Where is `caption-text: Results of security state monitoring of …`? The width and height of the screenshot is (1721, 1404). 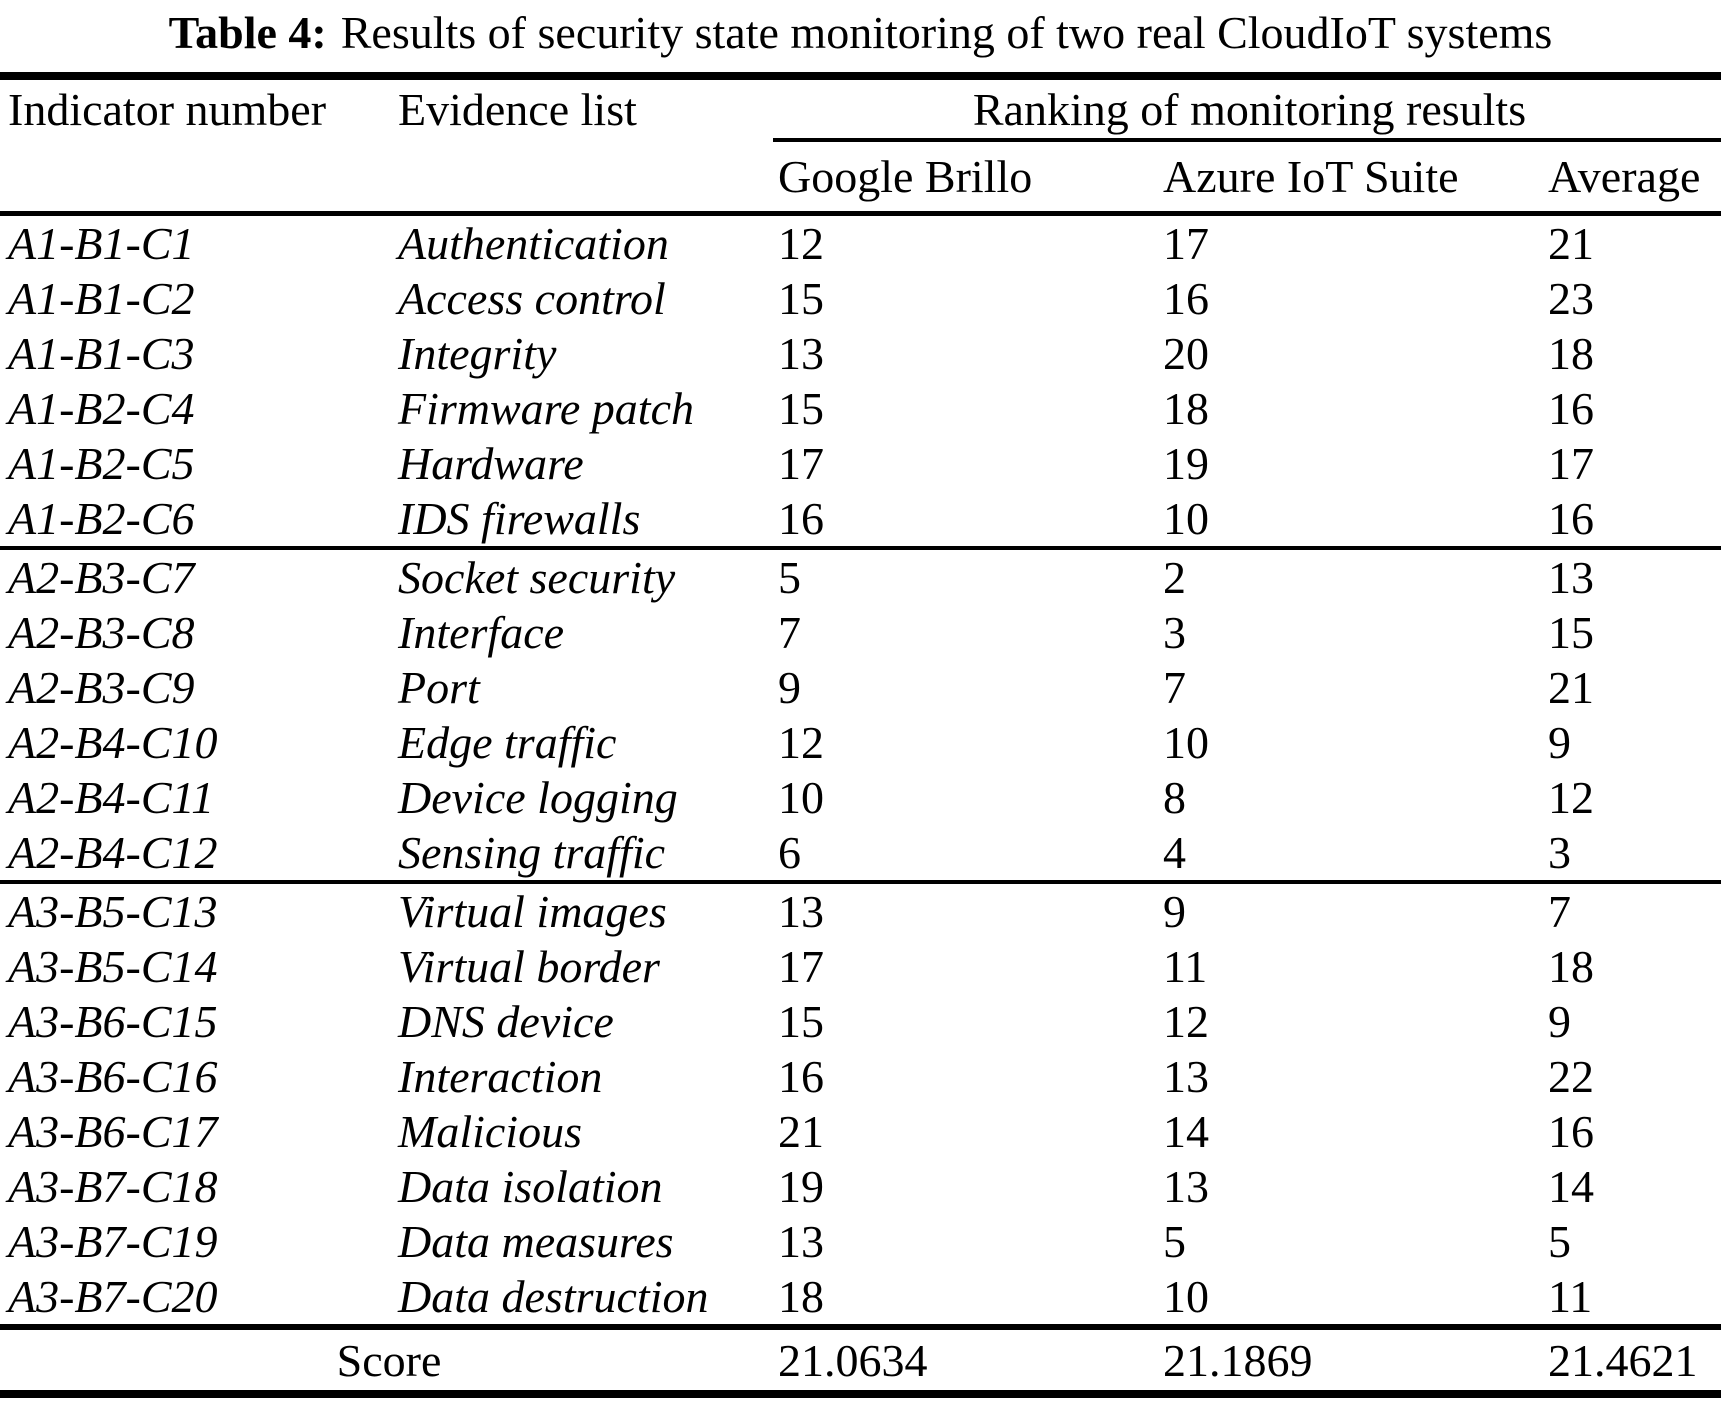
caption-text: Results of security state monitoring of … is located at coordinates (946, 32).